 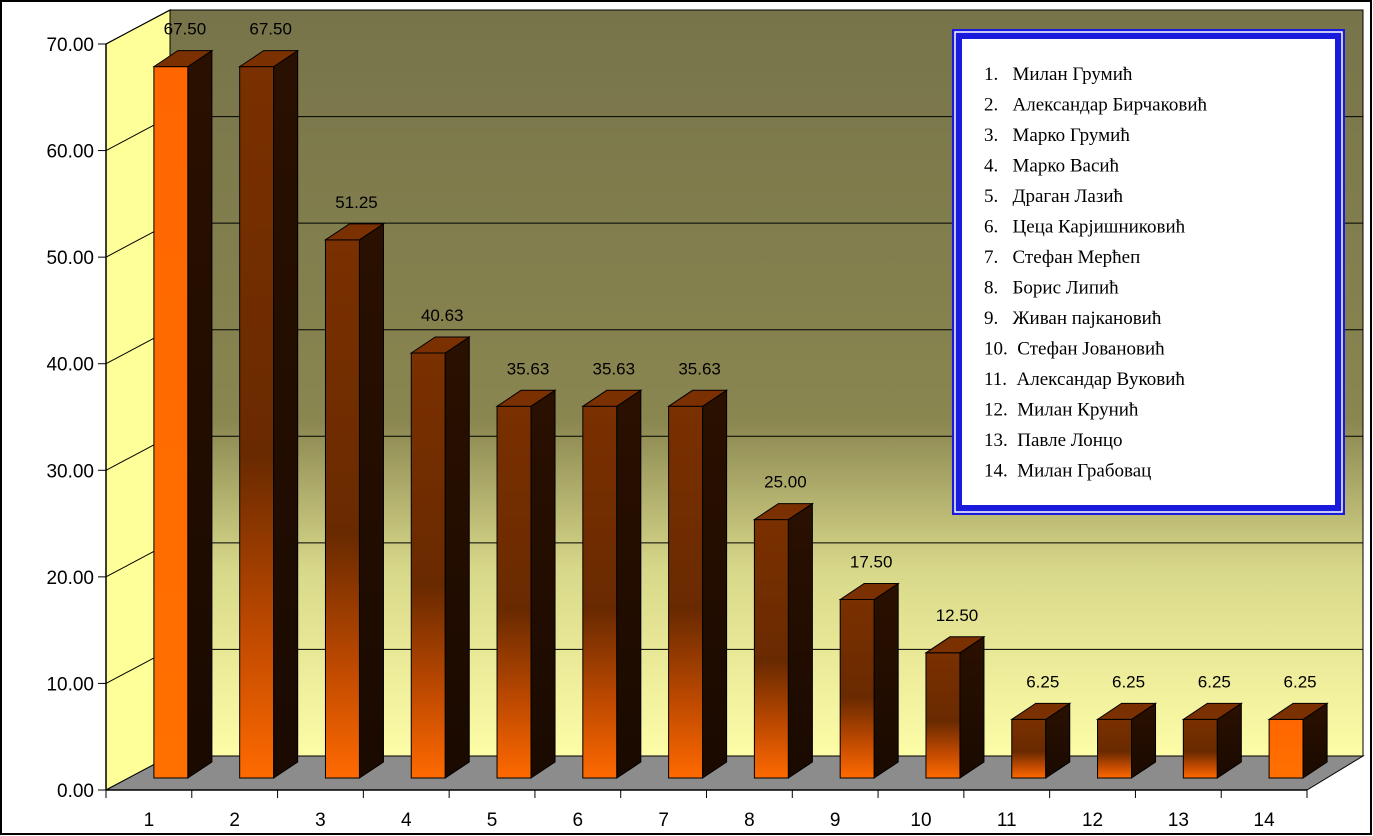 I want to click on legend-entry: 11. Александар Вуковић, so click(x=1084, y=379).